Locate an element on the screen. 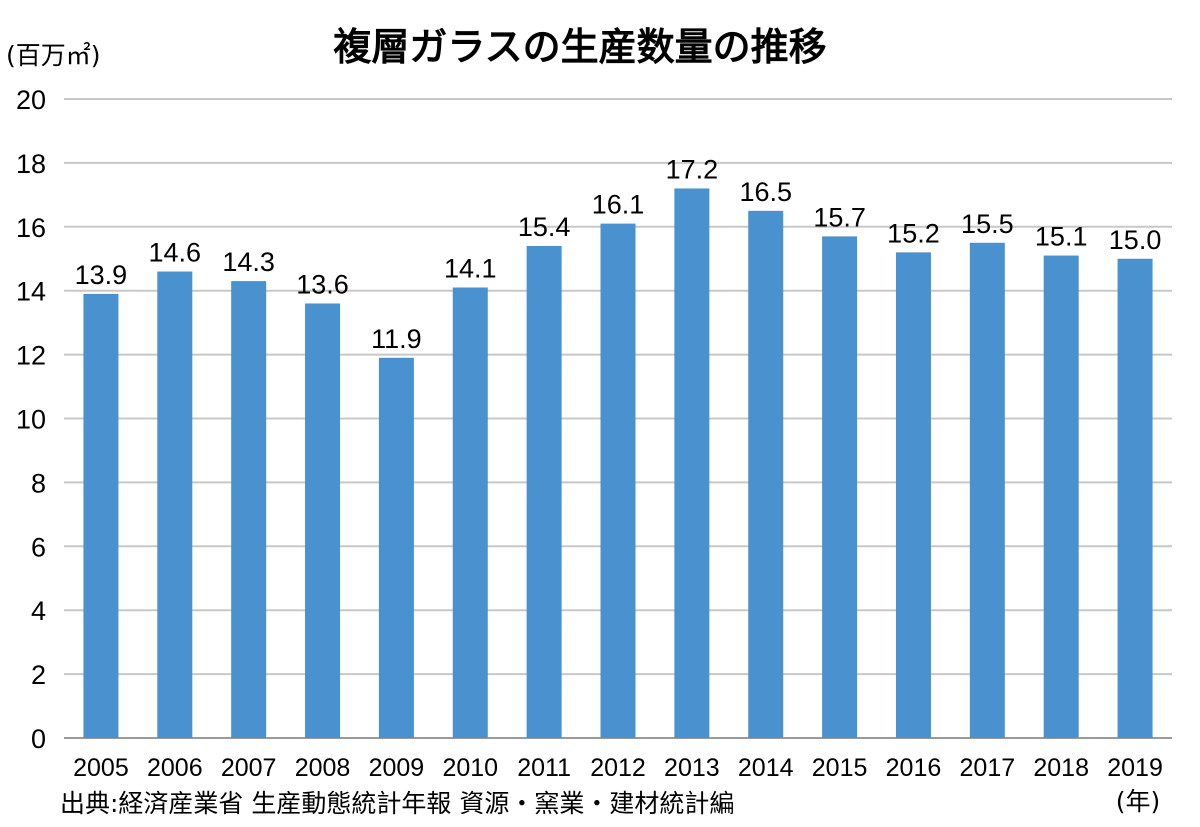 This screenshot has height=827, width=1200. data-label-2018: 15.1 is located at coordinates (1061, 237).